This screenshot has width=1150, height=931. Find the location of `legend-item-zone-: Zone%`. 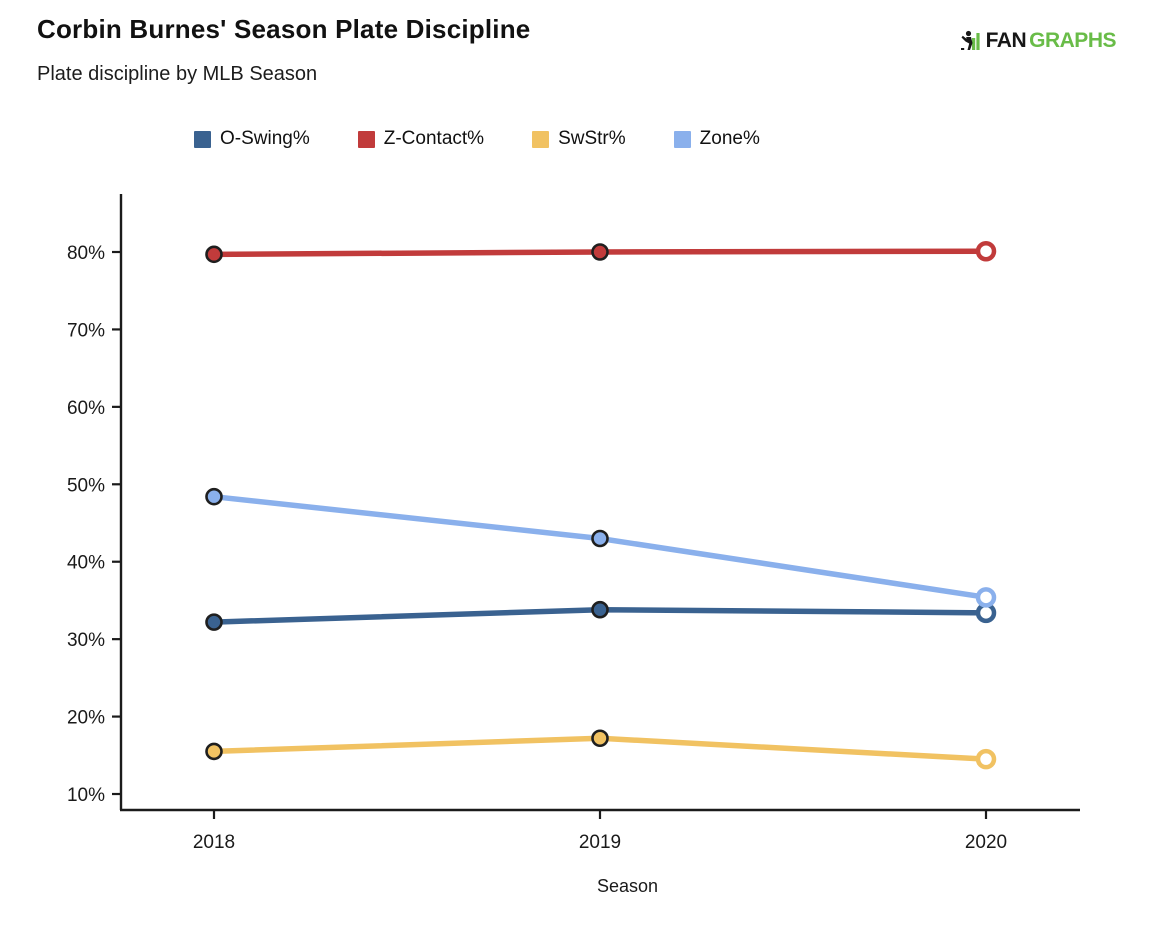

legend-item-zone-: Zone% is located at coordinates (716, 139).